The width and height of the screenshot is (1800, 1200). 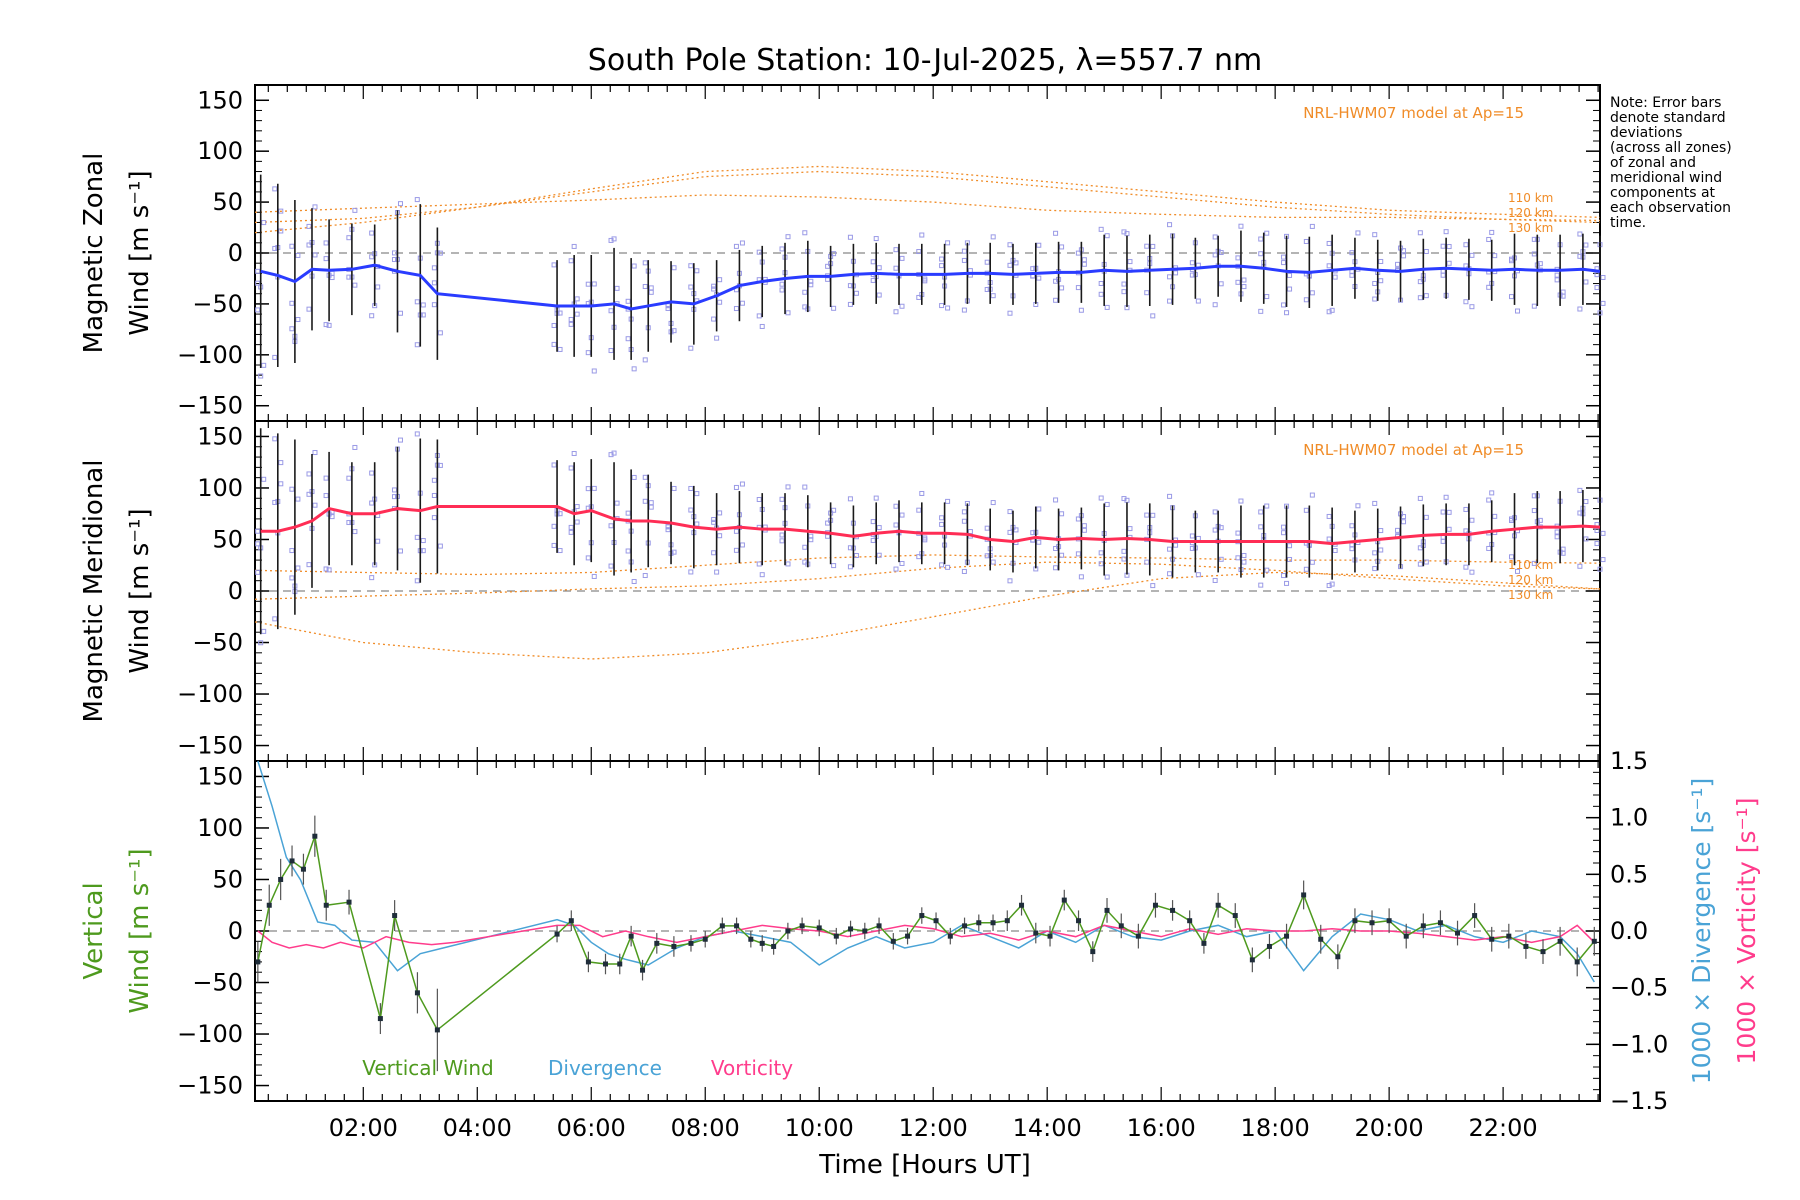 What do you see at coordinates (217, 983) in the screenshot?
I see `y-tick-label: −50` at bounding box center [217, 983].